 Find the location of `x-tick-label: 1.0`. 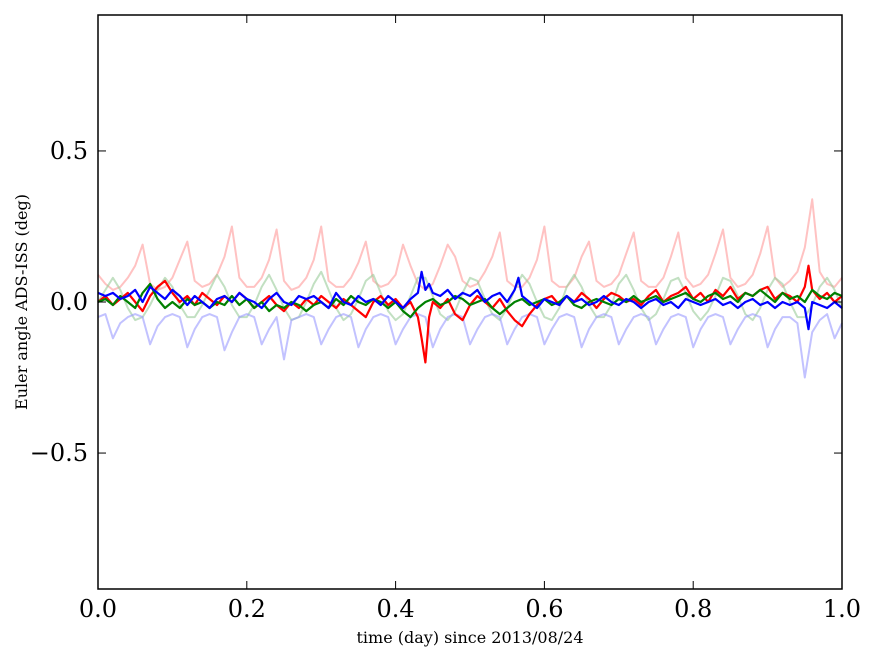

x-tick-label: 1.0 is located at coordinates (842, 609).